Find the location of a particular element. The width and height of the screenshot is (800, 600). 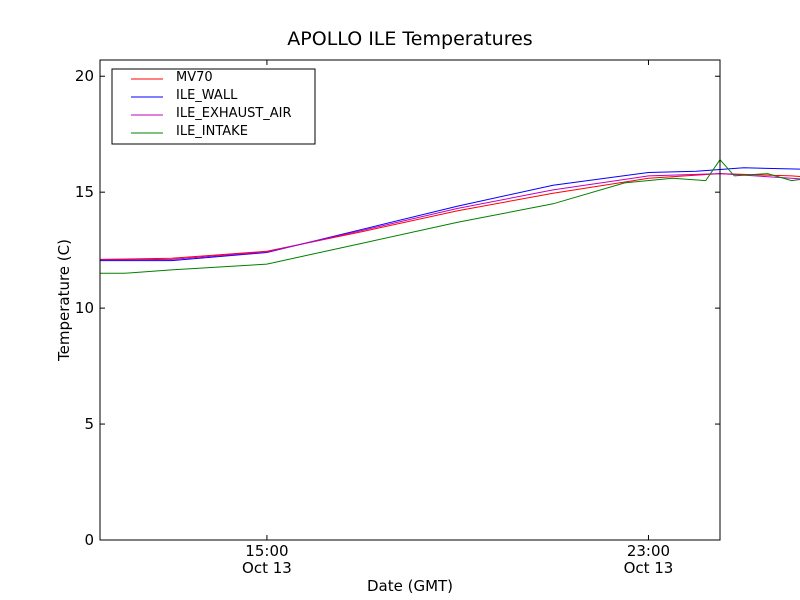

series-line-mv70 is located at coordinates (449, 216).